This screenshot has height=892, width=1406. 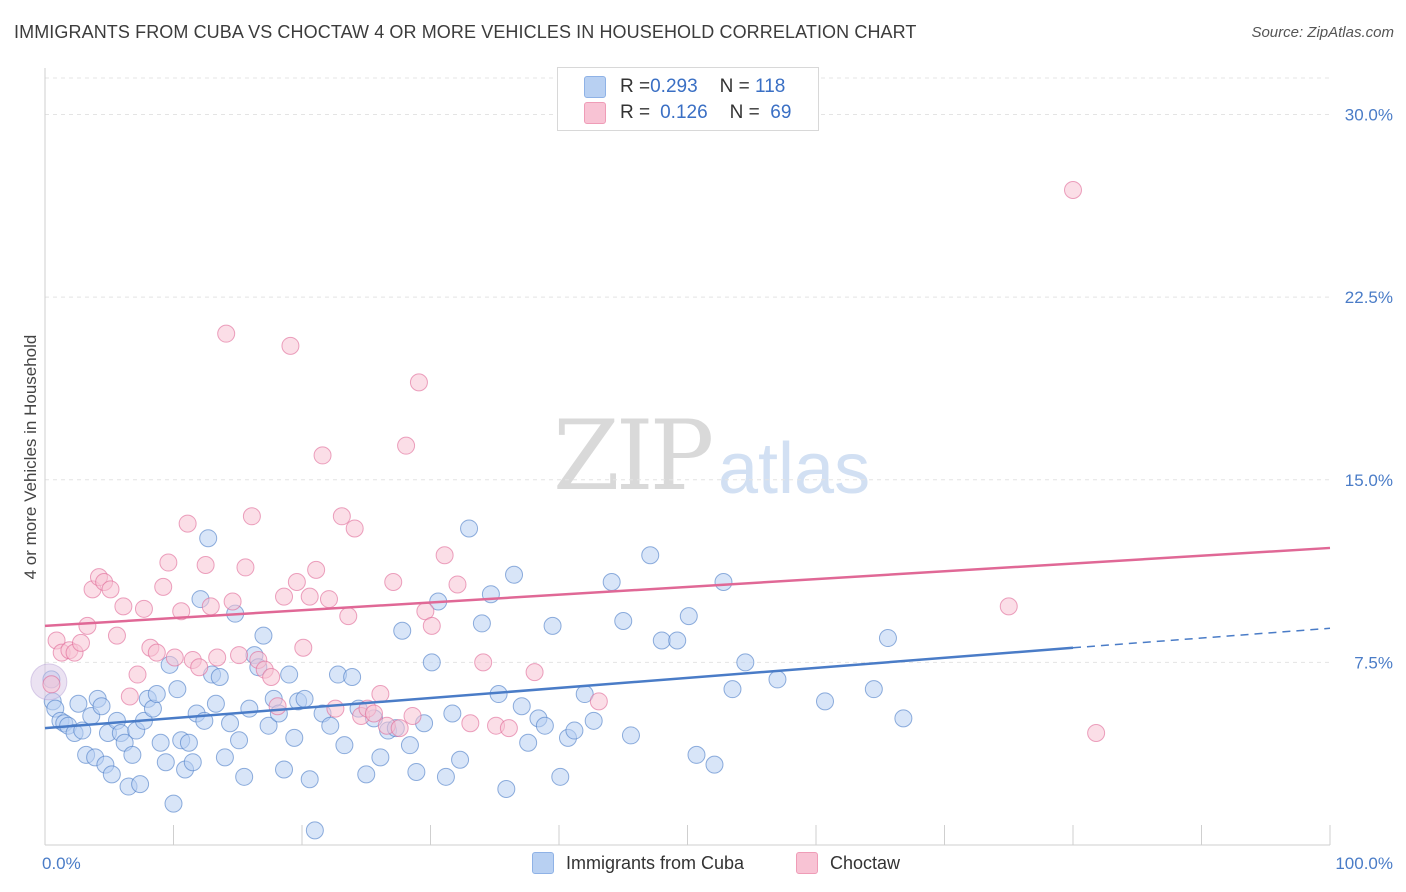 I want to click on y-tick-label: 7.5%, so click(x=1373, y=662).